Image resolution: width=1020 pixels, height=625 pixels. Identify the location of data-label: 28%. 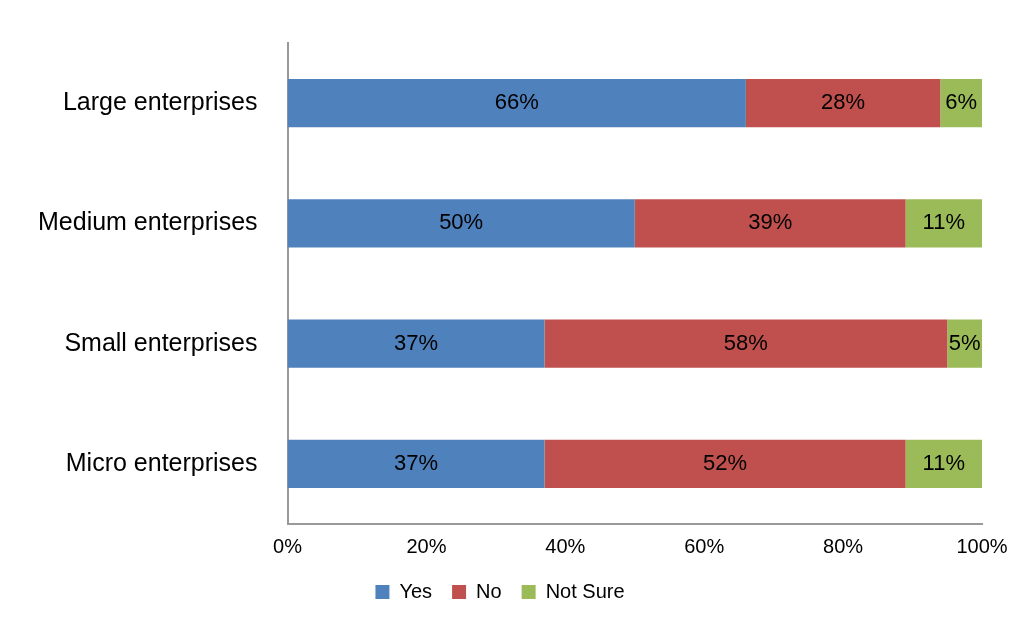
(843, 102).